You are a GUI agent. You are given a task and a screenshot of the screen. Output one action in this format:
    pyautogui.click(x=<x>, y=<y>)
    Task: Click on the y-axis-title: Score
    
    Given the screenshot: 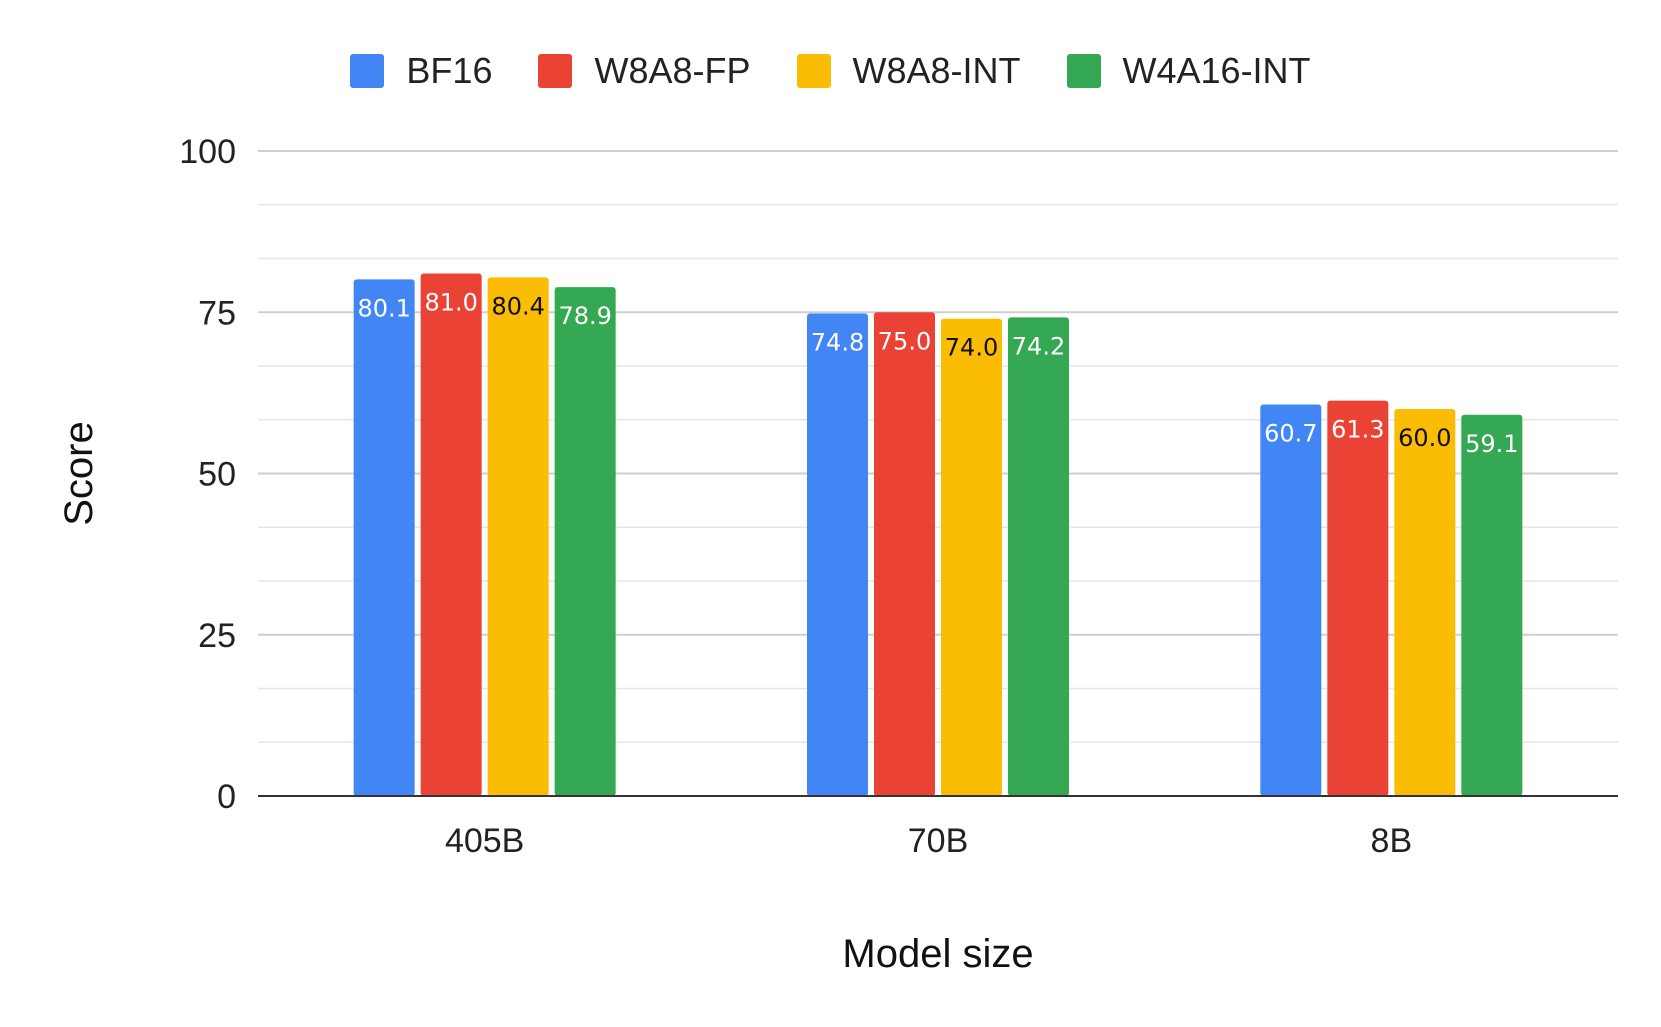 What is the action you would take?
    pyautogui.click(x=79, y=473)
    